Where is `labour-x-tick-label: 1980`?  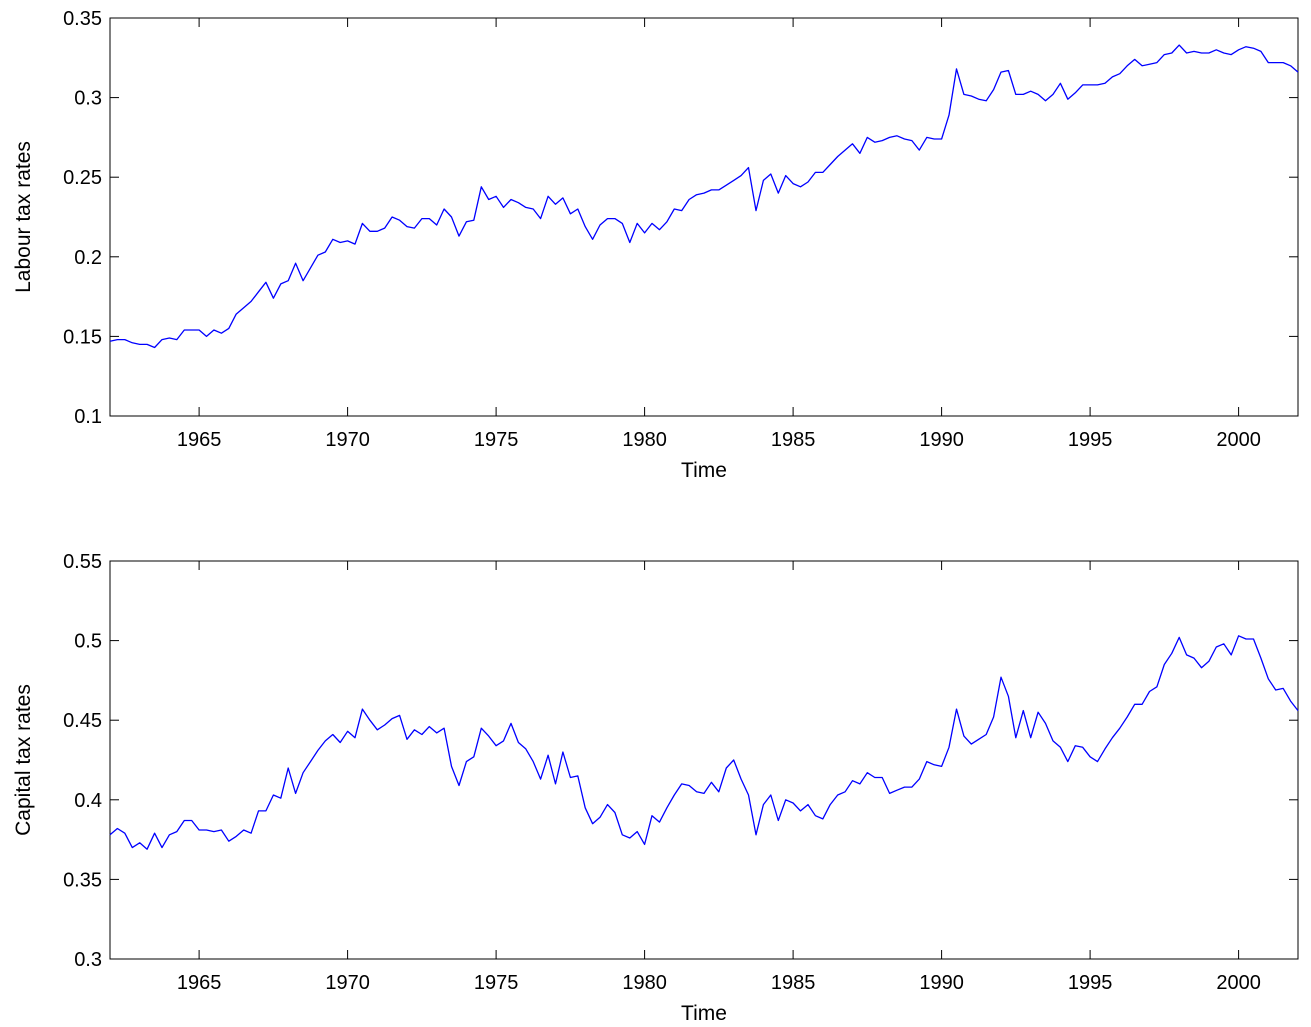
labour-x-tick-label: 1980 is located at coordinates (644, 440).